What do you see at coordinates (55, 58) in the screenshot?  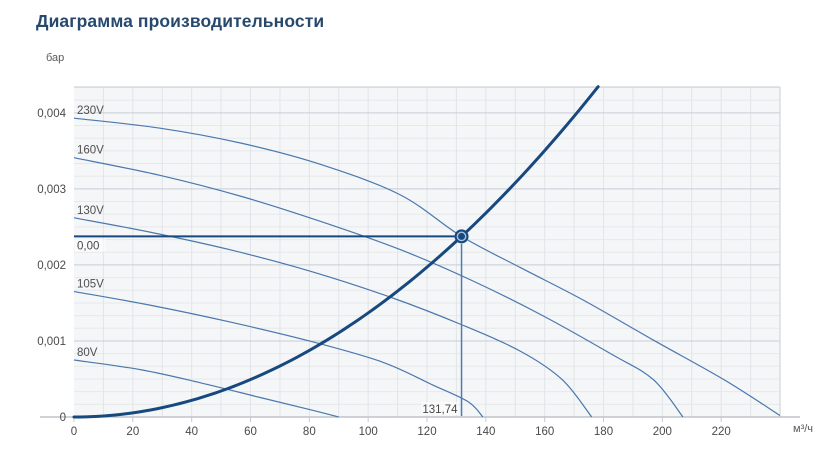 I see `y-axis-unit-label: бар` at bounding box center [55, 58].